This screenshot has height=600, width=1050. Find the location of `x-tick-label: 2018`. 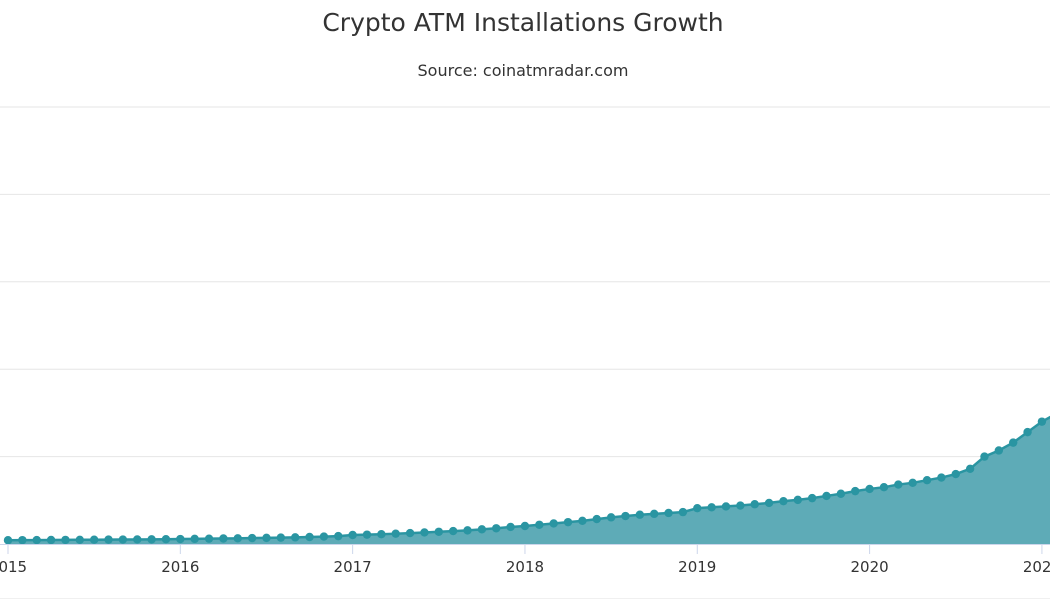

x-tick-label: 2018 is located at coordinates (525, 567).